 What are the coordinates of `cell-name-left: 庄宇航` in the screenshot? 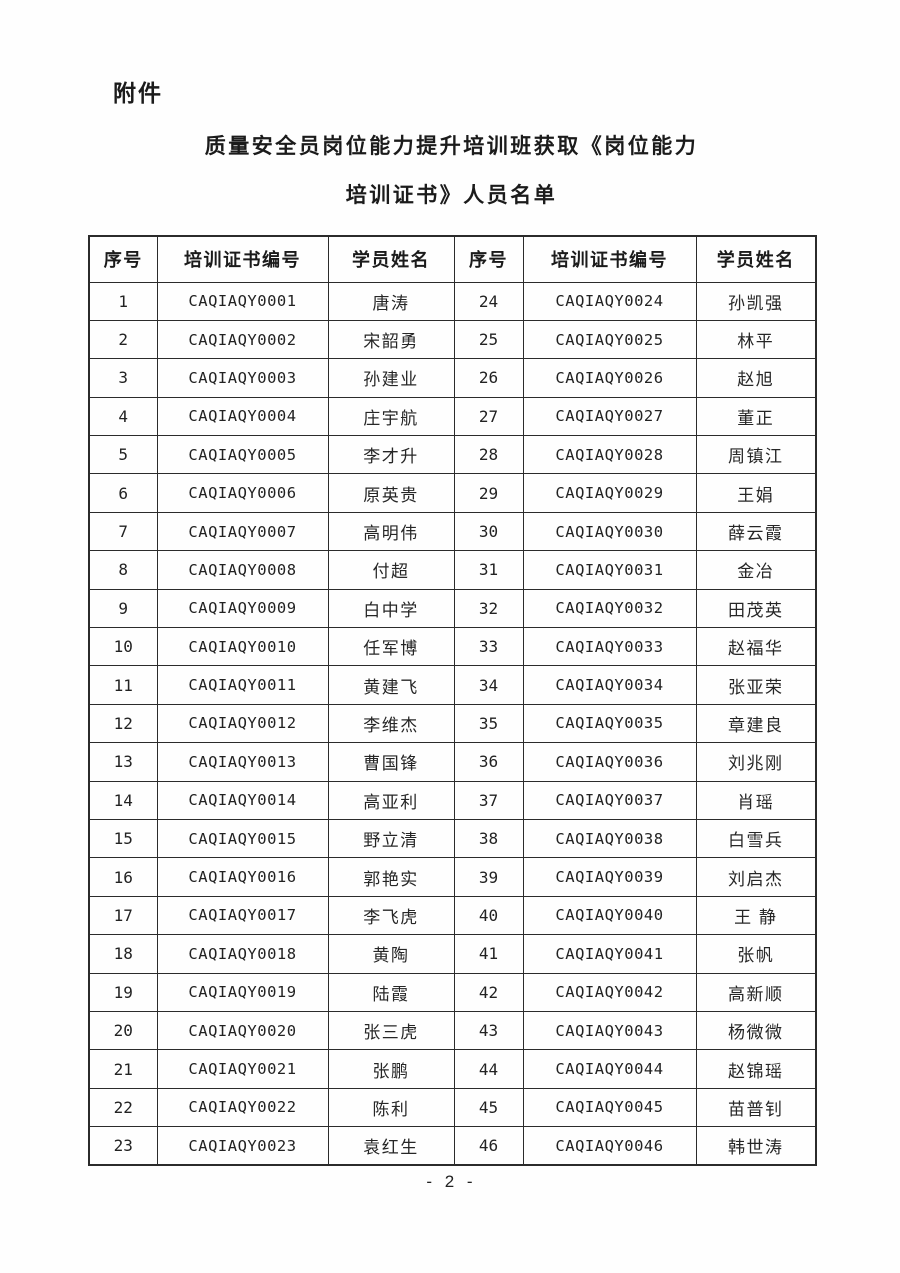 It's located at (391, 416).